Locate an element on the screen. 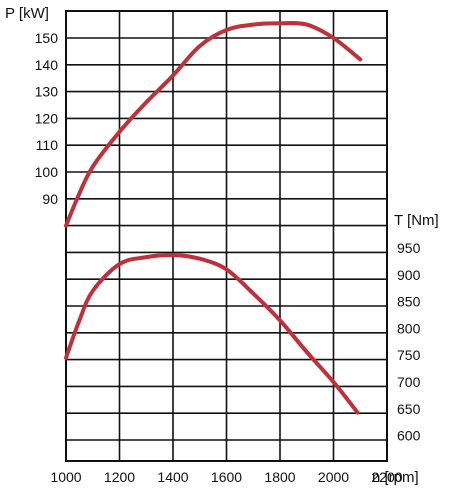 The width and height of the screenshot is (449, 492). y-left-axis-label: P [kW] is located at coordinates (27, 13).